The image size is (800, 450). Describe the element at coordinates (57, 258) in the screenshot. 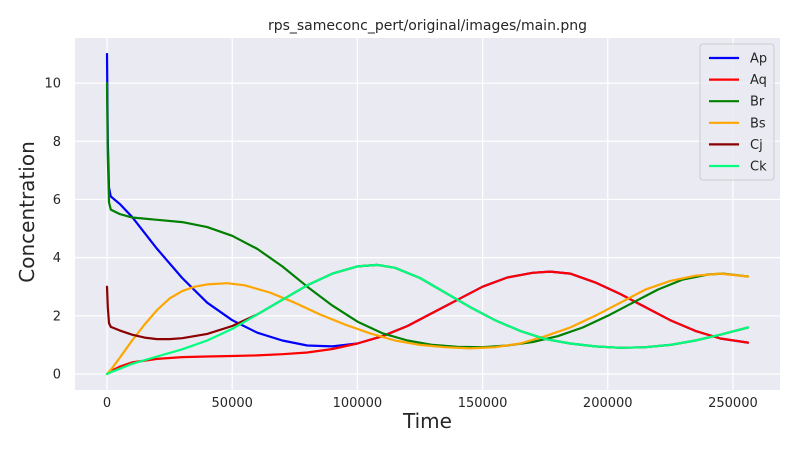

I see `y-tick-label: 4` at that location.